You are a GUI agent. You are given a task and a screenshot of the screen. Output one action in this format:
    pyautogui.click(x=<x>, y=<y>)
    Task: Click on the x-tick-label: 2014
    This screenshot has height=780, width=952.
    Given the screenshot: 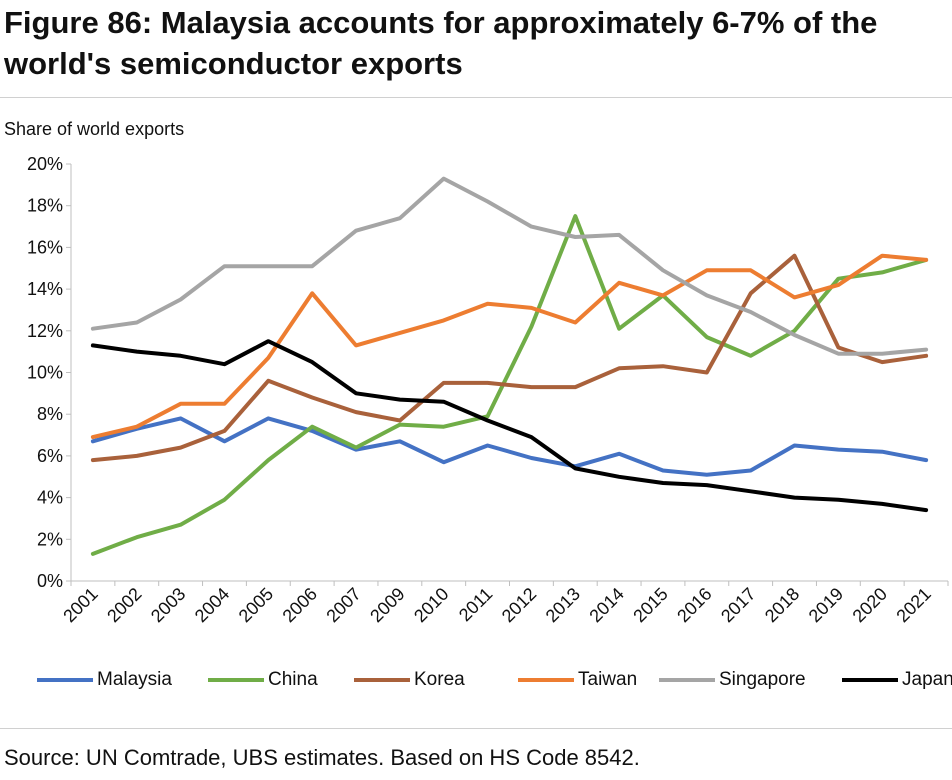 What is the action you would take?
    pyautogui.click(x=606, y=605)
    